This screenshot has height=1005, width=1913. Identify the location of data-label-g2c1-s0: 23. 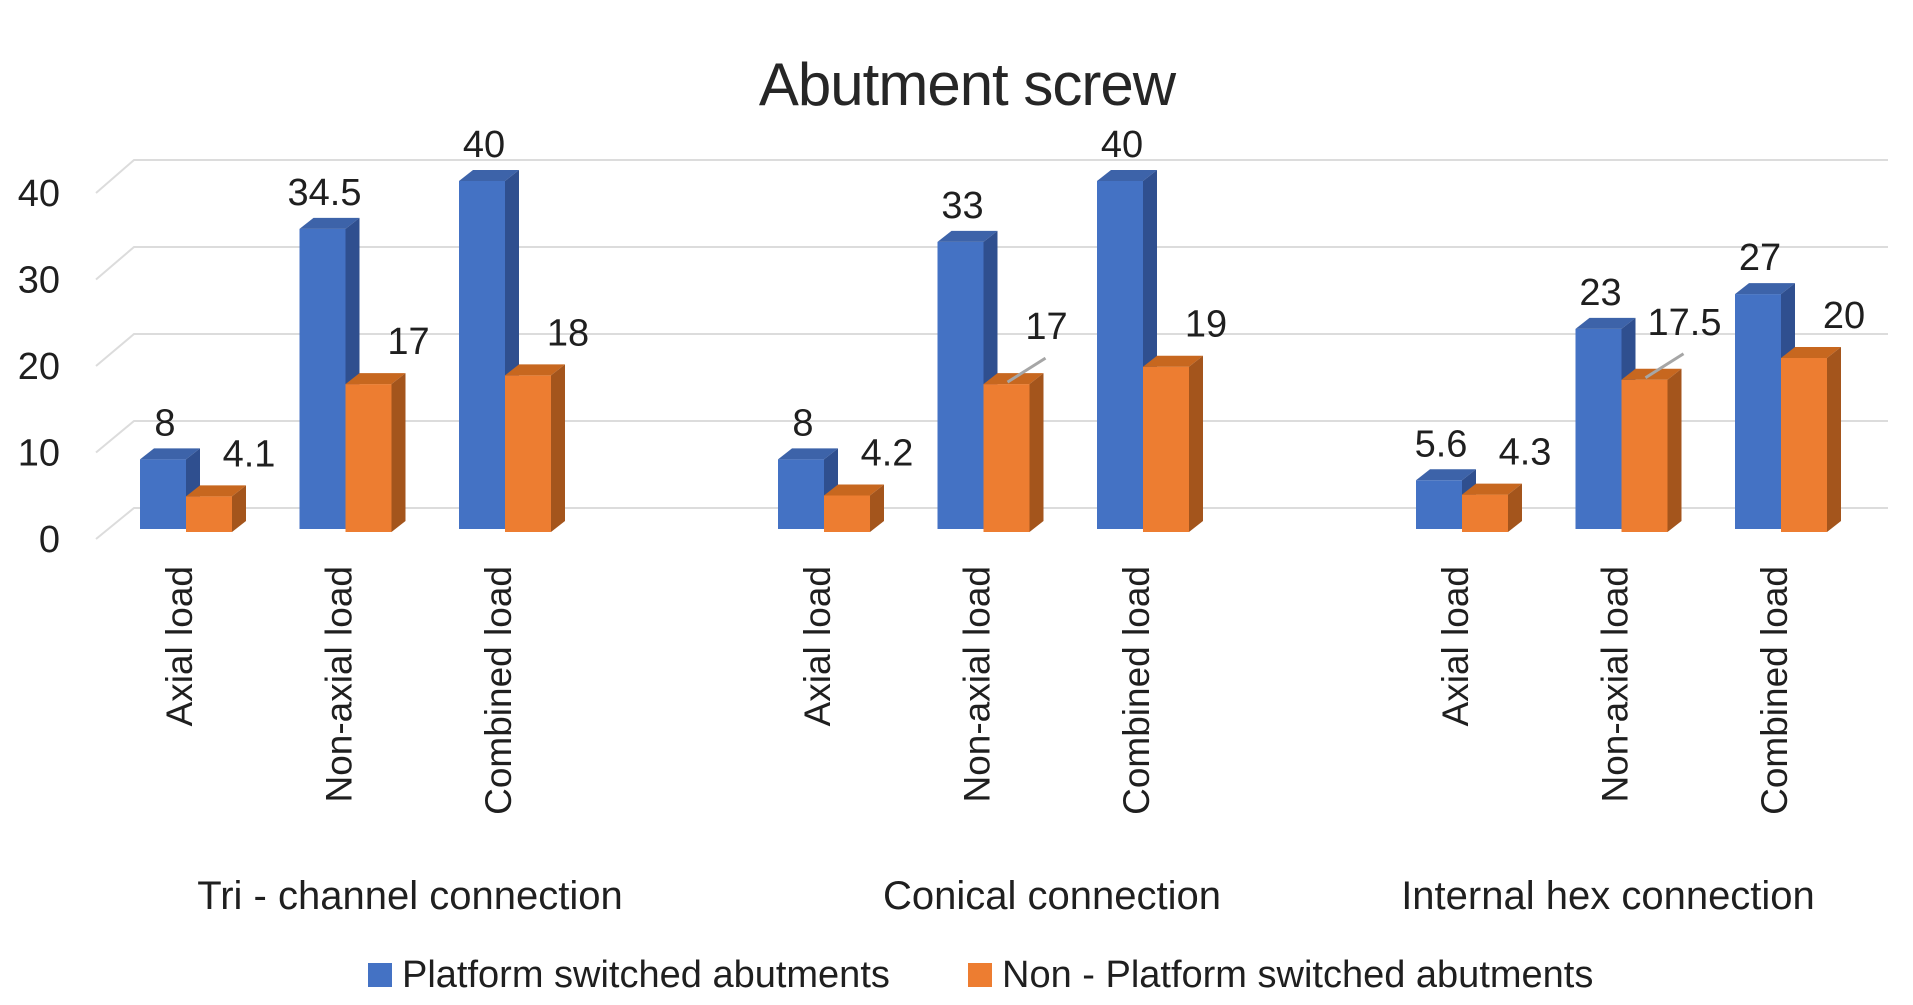
(1600, 293).